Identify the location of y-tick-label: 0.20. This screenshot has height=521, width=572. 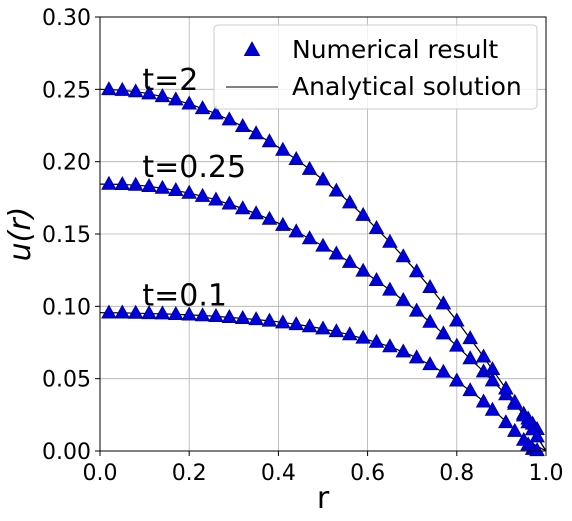
(66, 163).